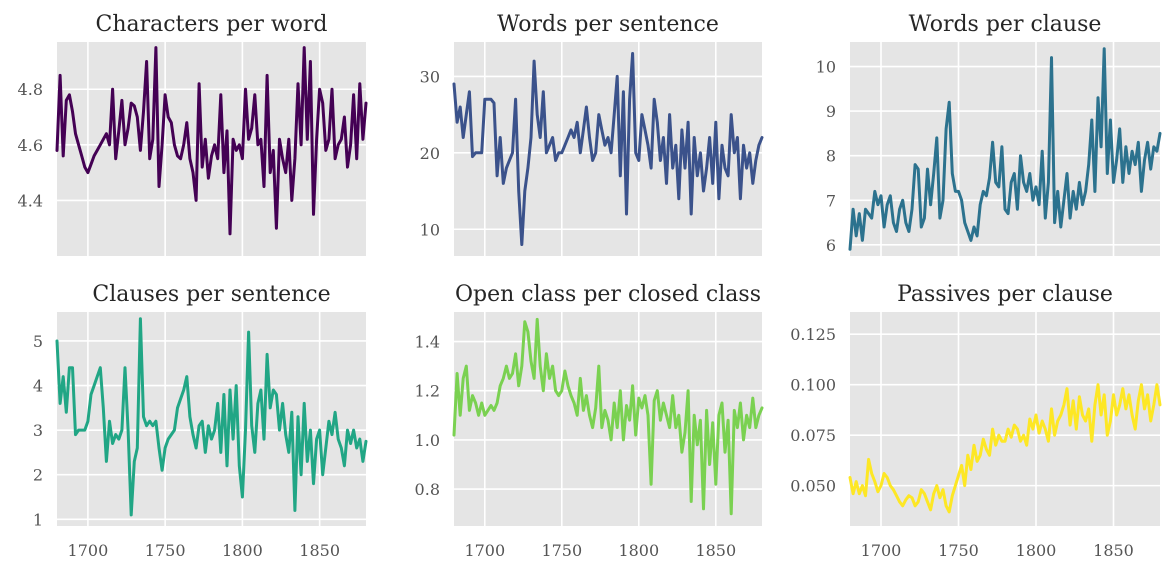 This screenshot has width=1176, height=576. Describe the element at coordinates (831, 111) in the screenshot. I see `y-tick-label: 9` at that location.